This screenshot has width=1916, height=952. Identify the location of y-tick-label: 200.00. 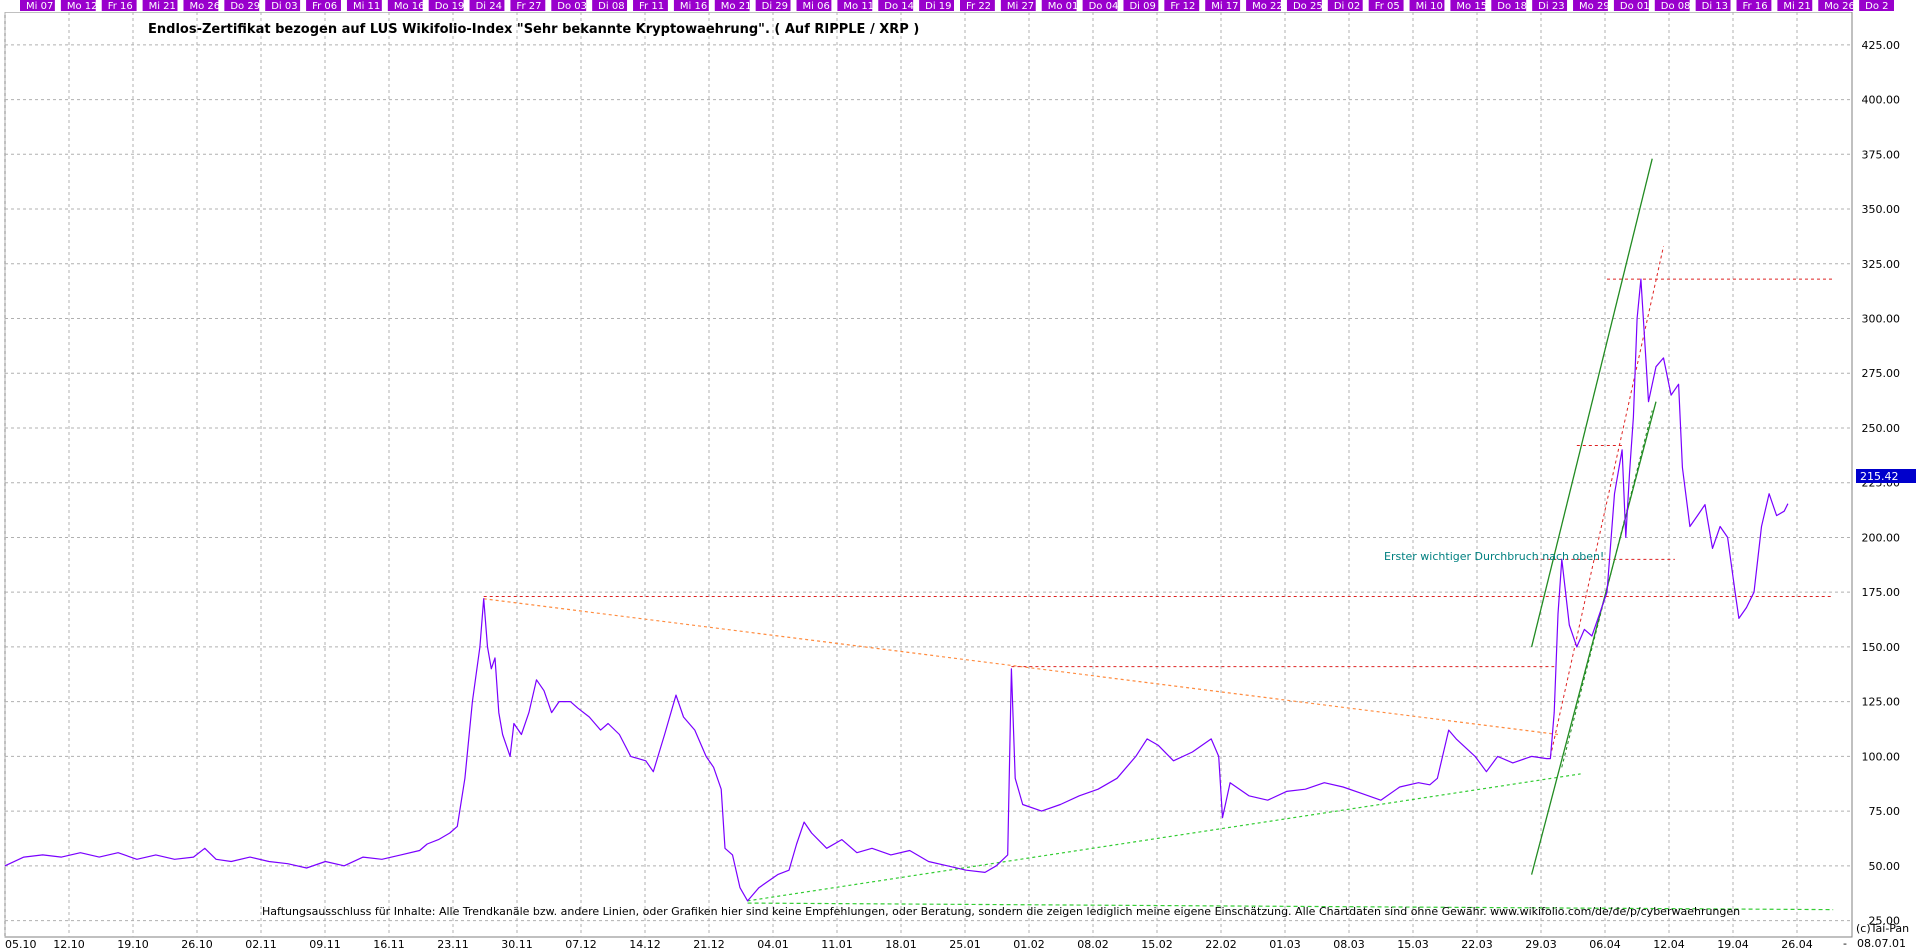
(1881, 537).